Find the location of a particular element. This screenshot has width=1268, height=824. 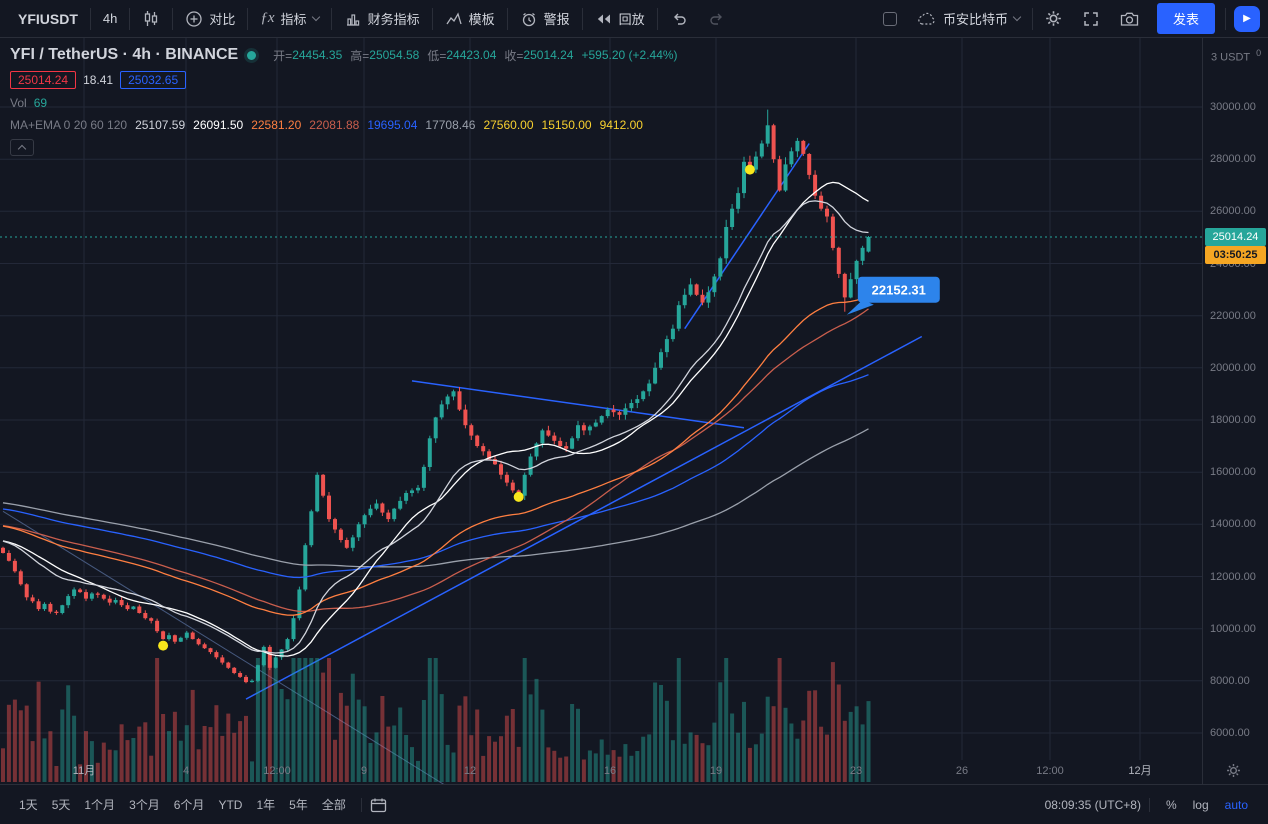

cloud-icon is located at coordinates (927, 19).